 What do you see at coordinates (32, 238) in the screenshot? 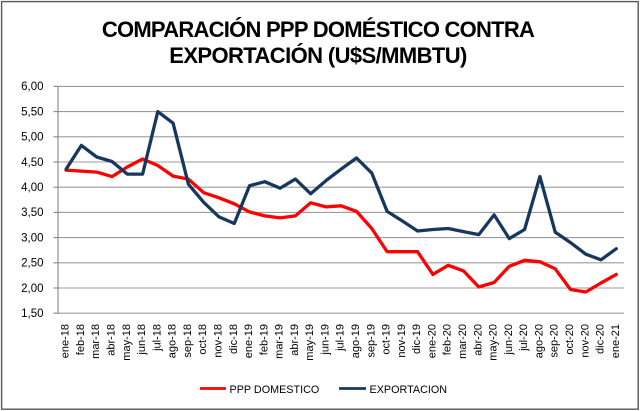
I see `svg-text: 3,00` at bounding box center [32, 238].